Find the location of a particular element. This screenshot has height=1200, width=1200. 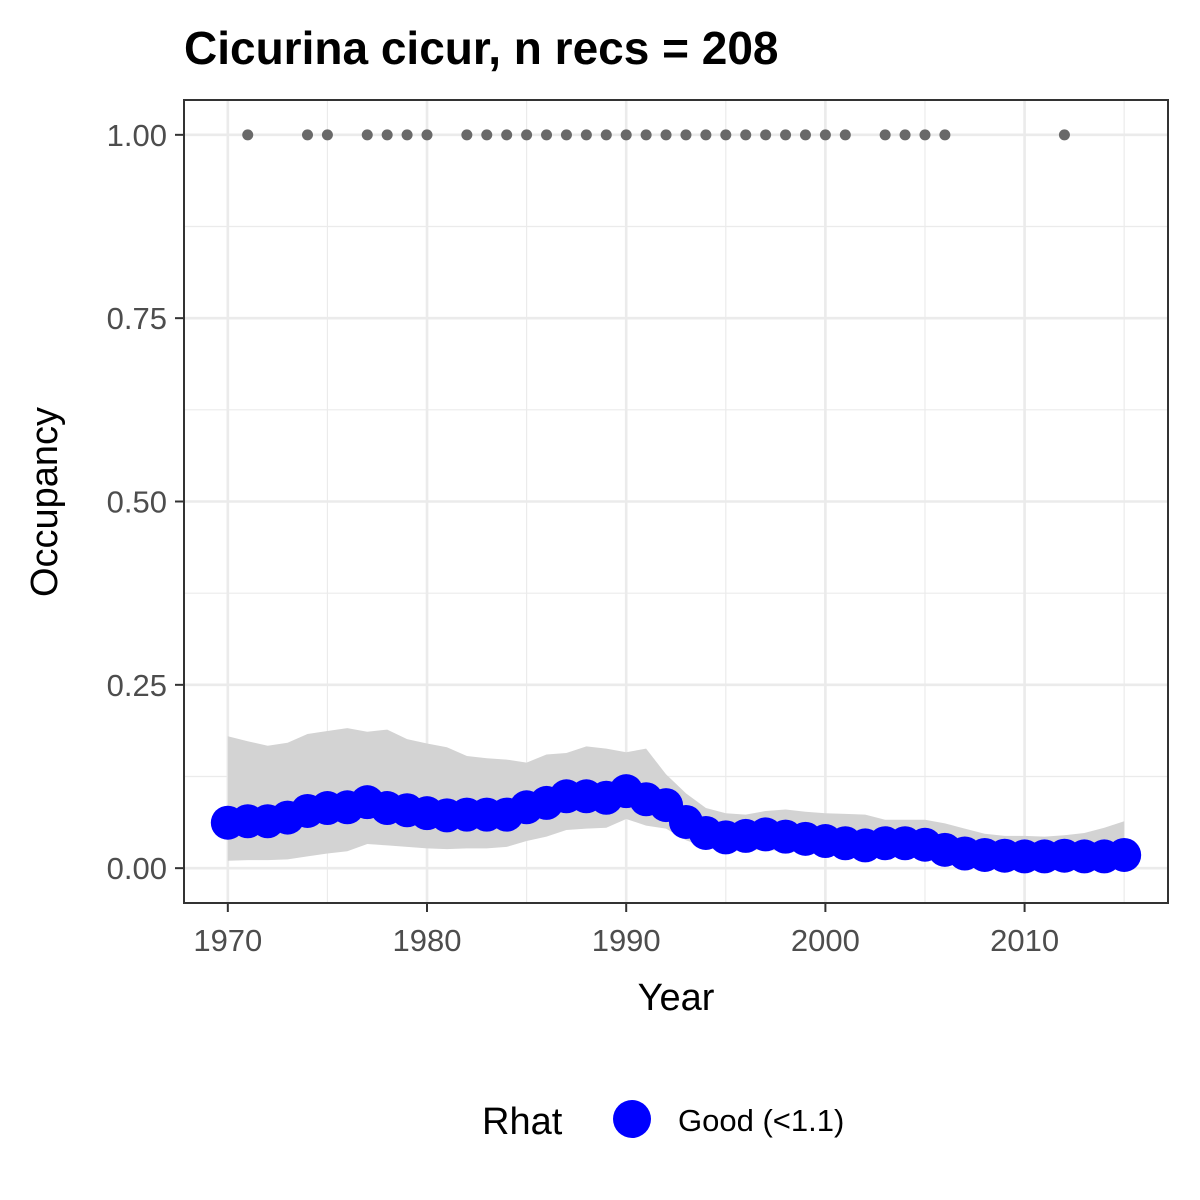

y-tick-label: 1.00 is located at coordinates (137, 135).